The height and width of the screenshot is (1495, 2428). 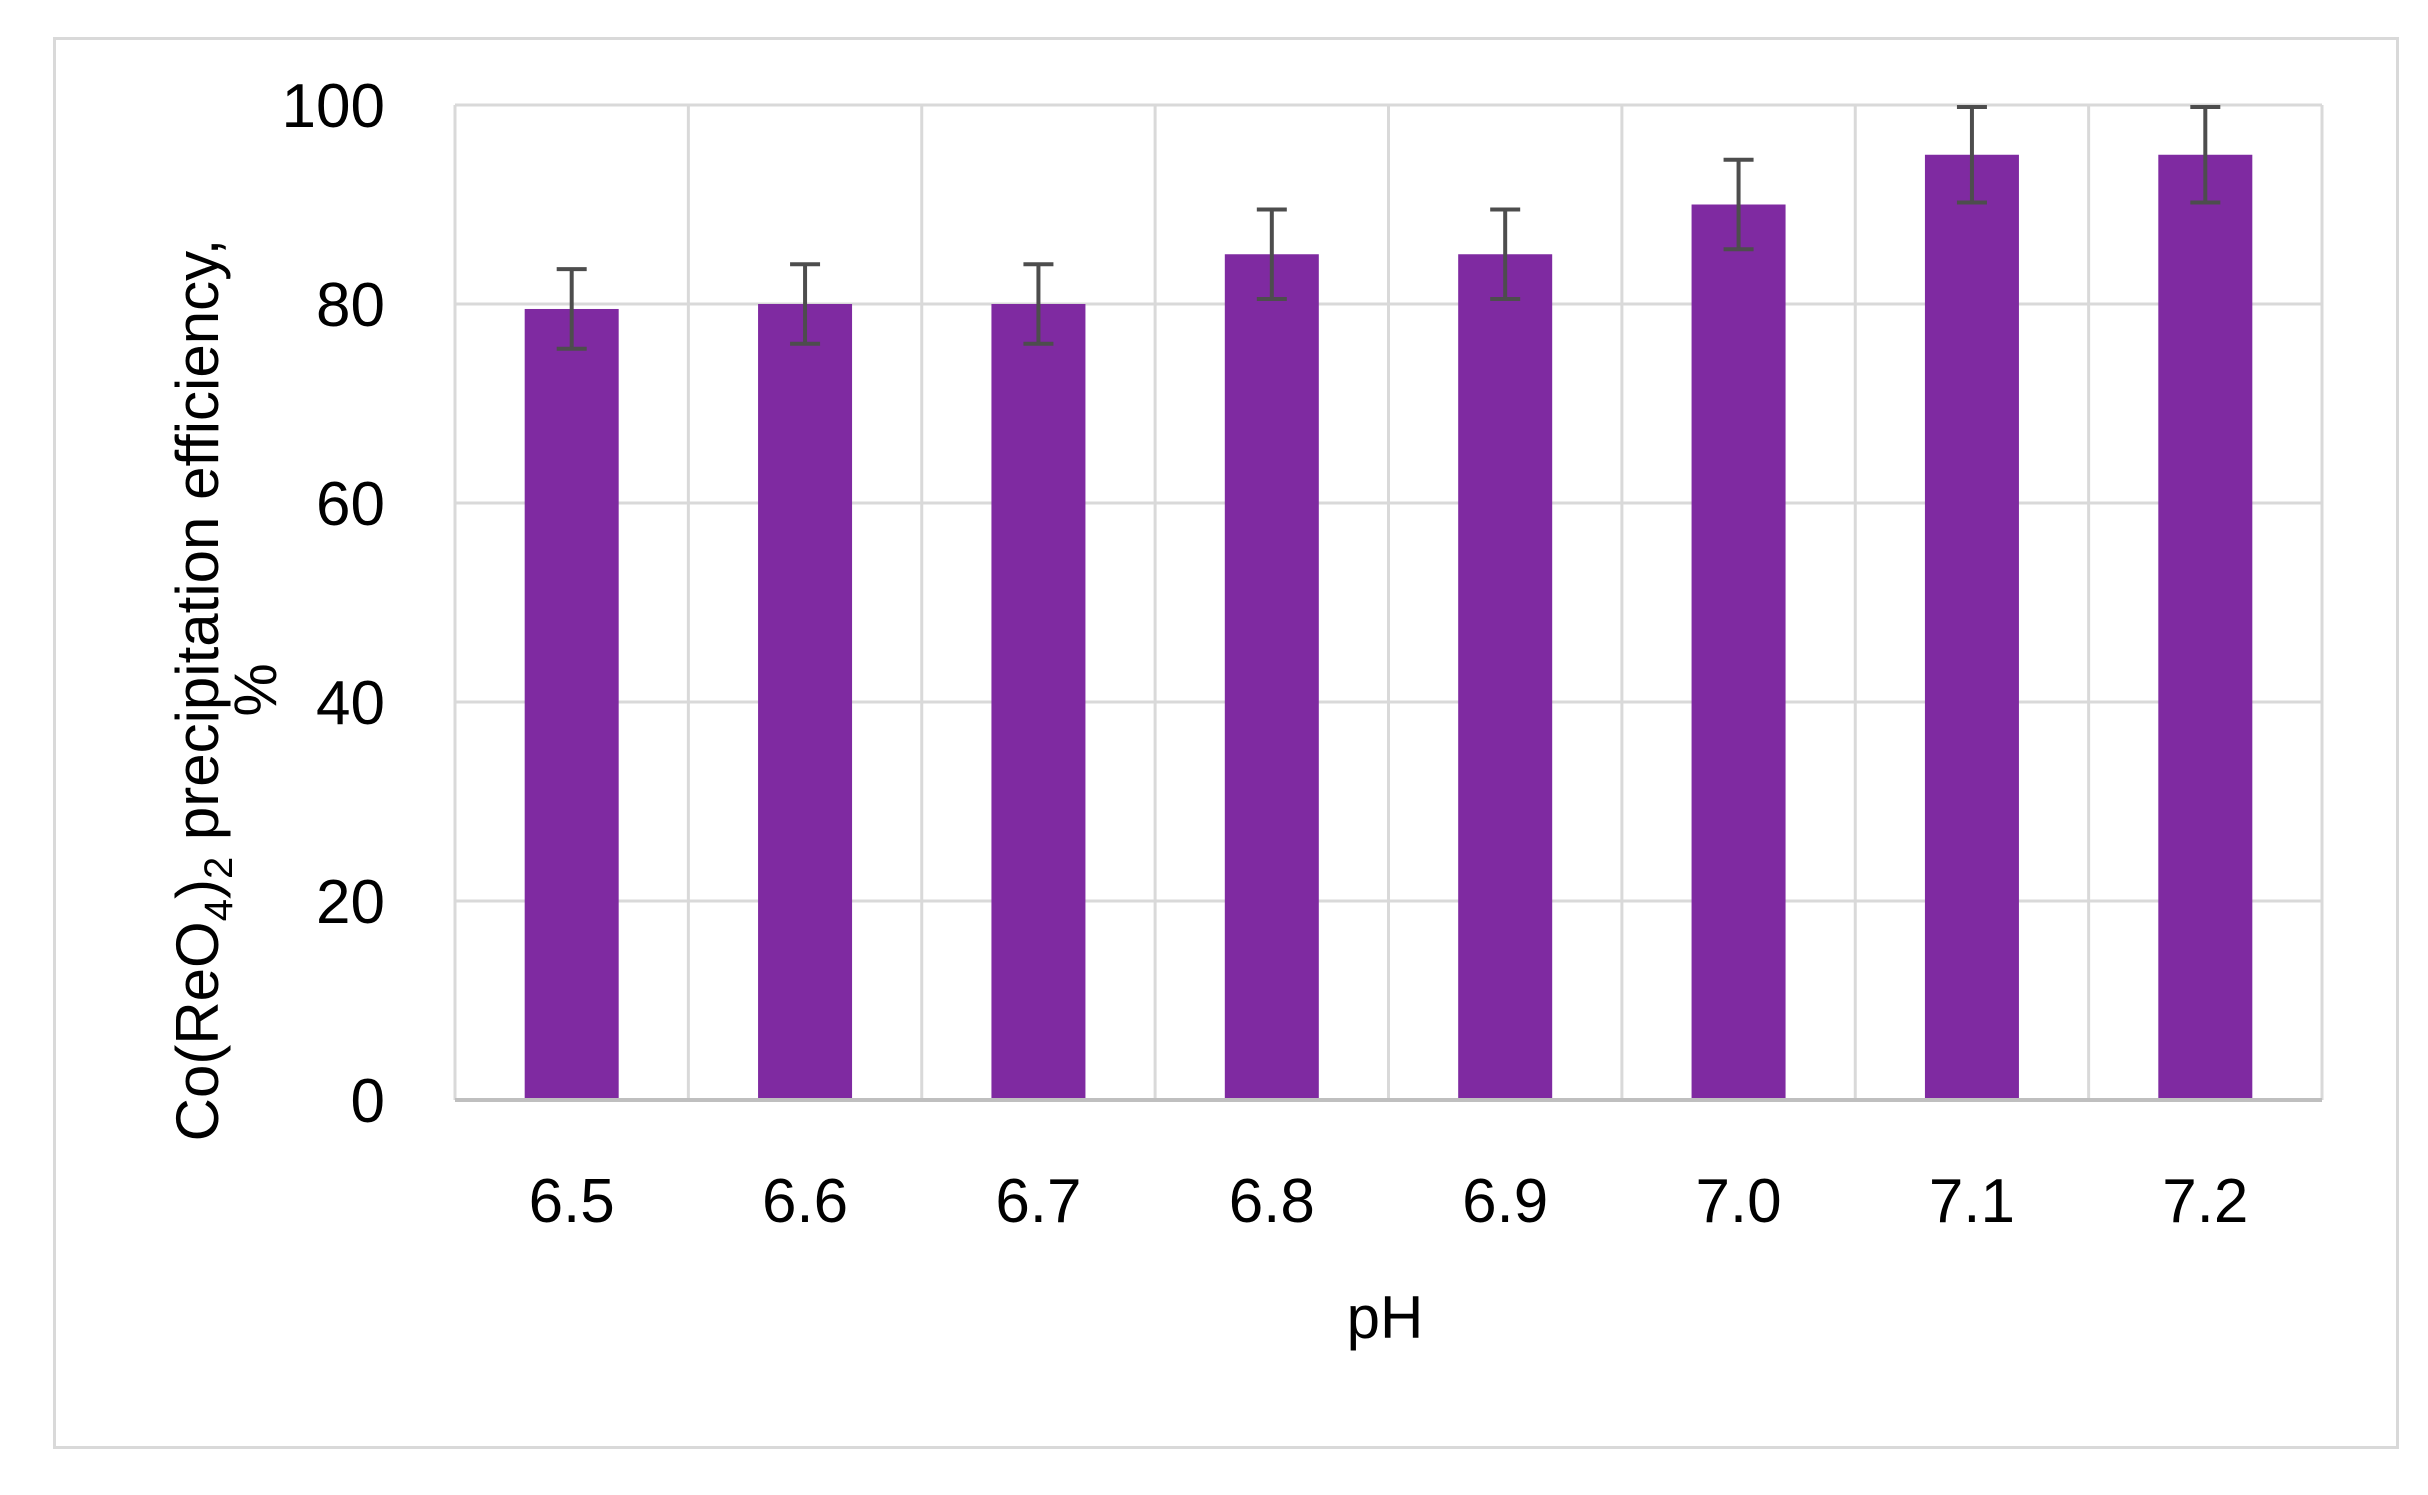 What do you see at coordinates (350, 703) in the screenshot?
I see `y-tick-label-40: 40` at bounding box center [350, 703].